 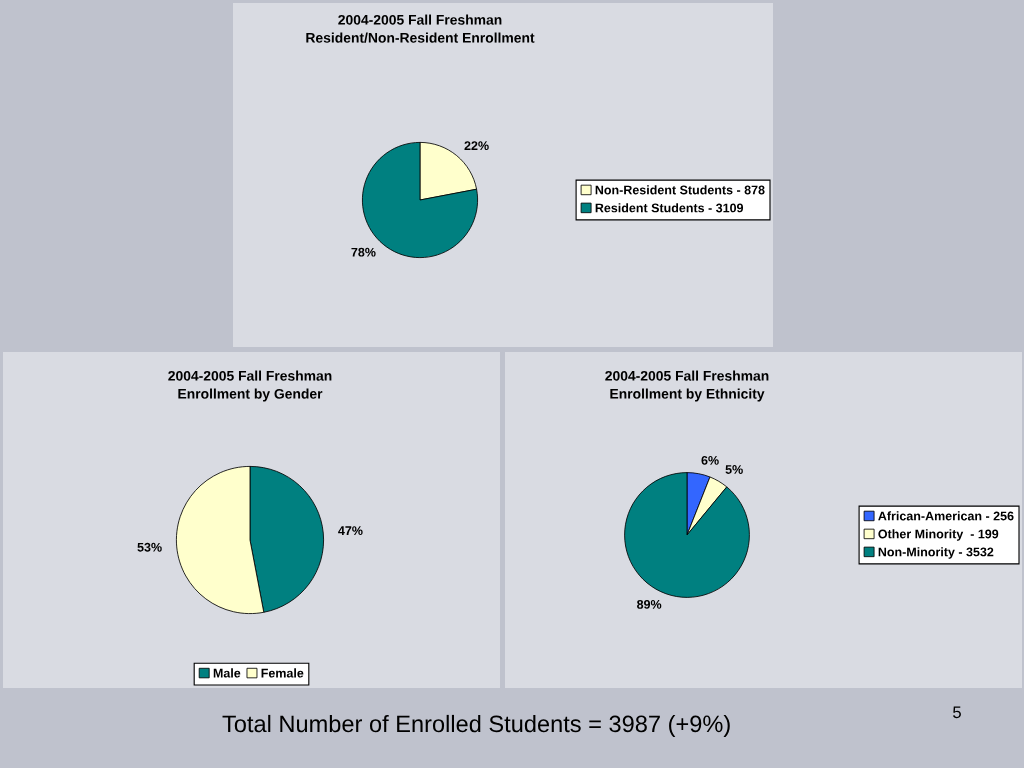 What do you see at coordinates (687, 535) in the screenshot?
I see `pie-slice` at bounding box center [687, 535].